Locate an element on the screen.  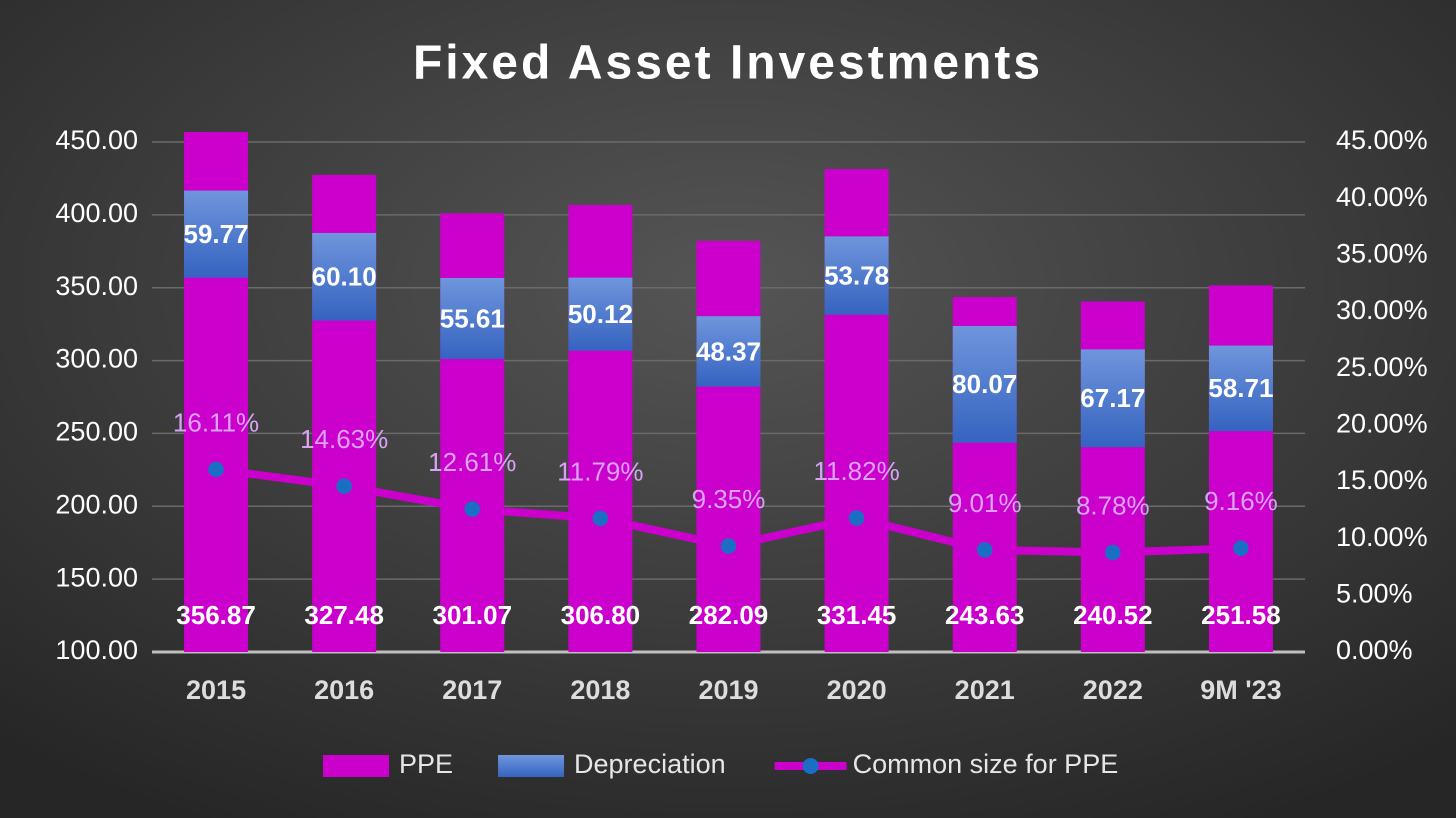
y-tick-label: 250.00 is located at coordinates (96, 432).